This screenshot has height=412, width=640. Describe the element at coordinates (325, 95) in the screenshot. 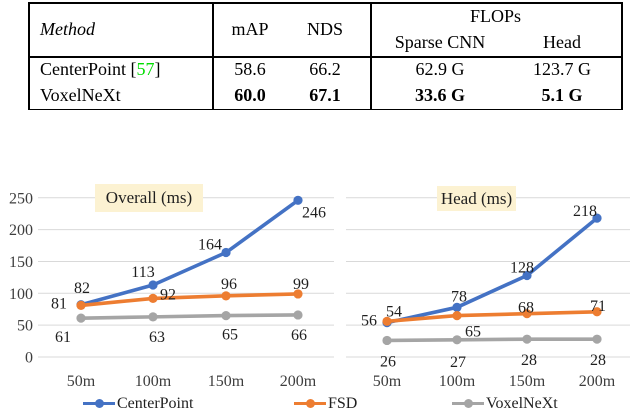

I see `table-cell-nds: 67.1` at that location.